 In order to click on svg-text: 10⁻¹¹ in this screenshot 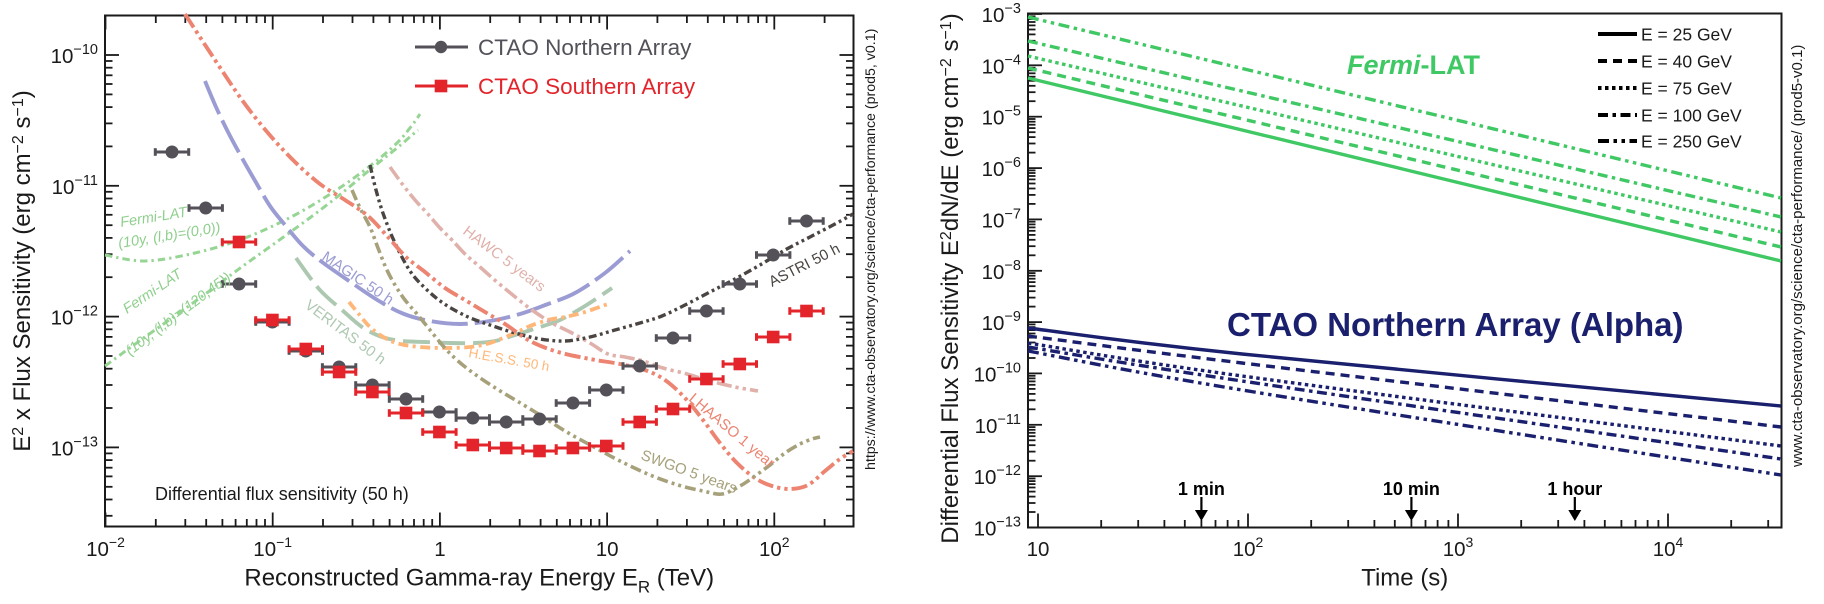, I will do `click(75, 186)`.